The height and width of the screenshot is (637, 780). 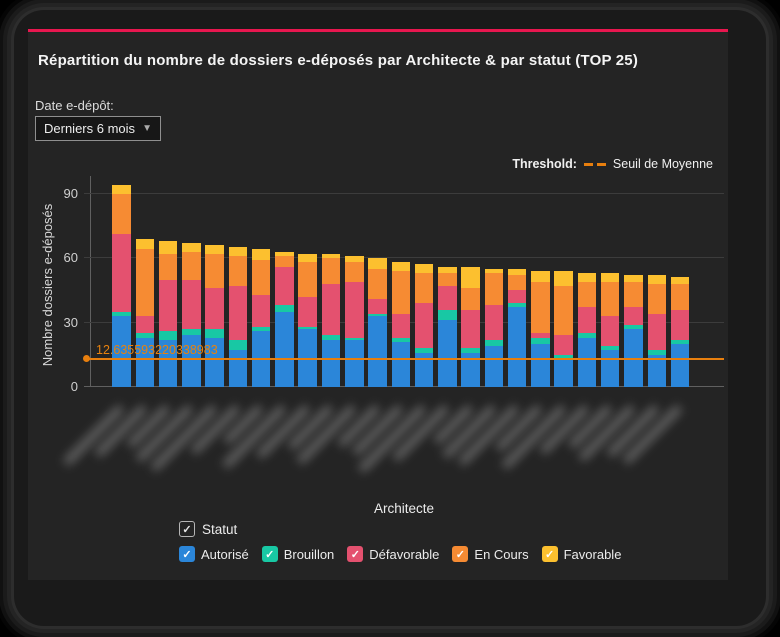 I want to click on legend-item-Autorisé: ✓ Autorisé, so click(x=214, y=554).